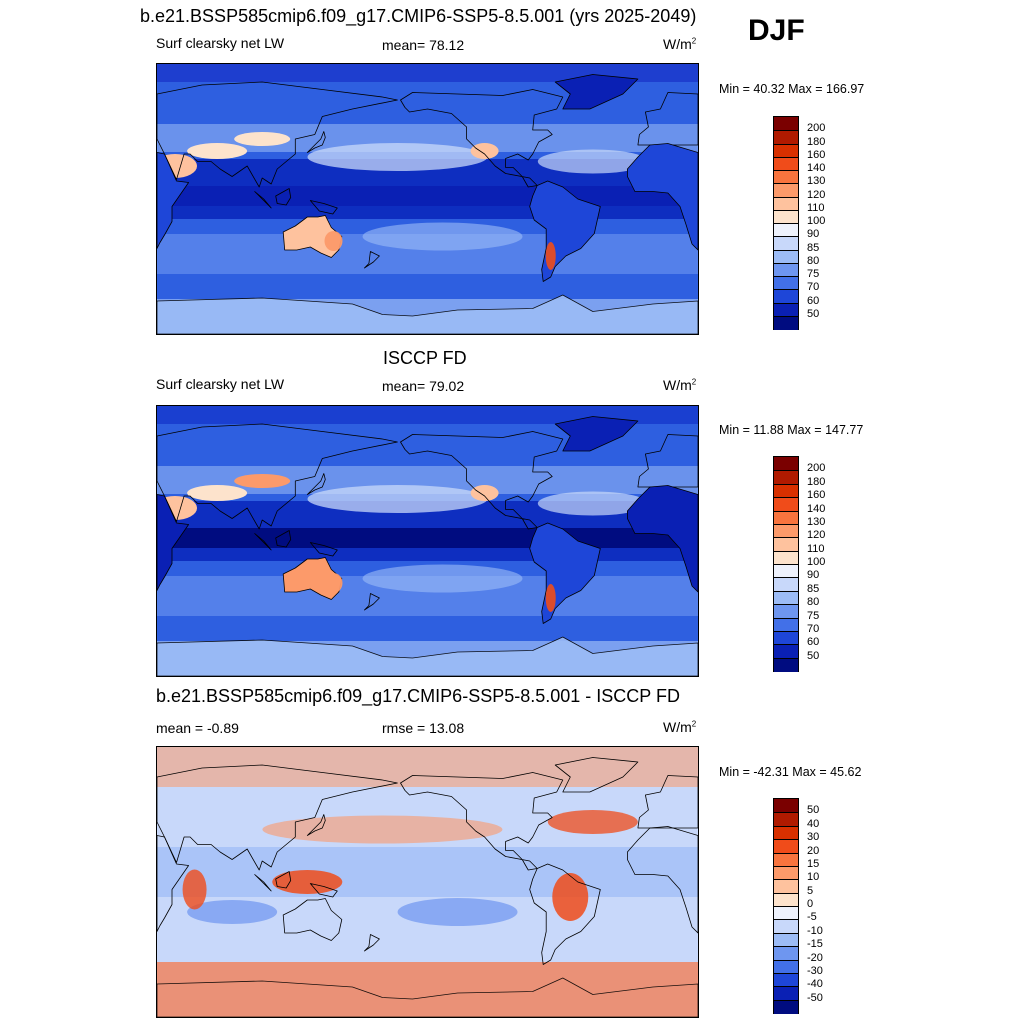  I want to click on field-mideast-warm, so click(217, 151).